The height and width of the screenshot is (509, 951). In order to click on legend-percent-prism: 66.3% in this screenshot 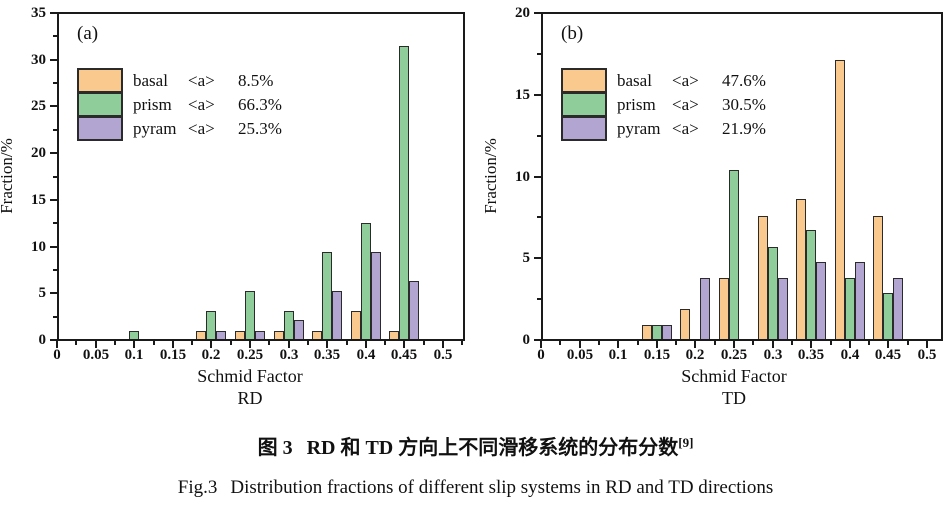, I will do `click(260, 104)`.